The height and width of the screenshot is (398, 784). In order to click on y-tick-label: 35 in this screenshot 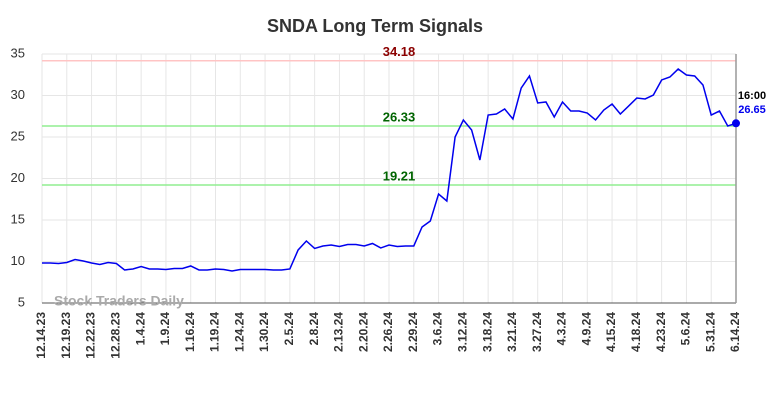, I will do `click(18, 52)`.